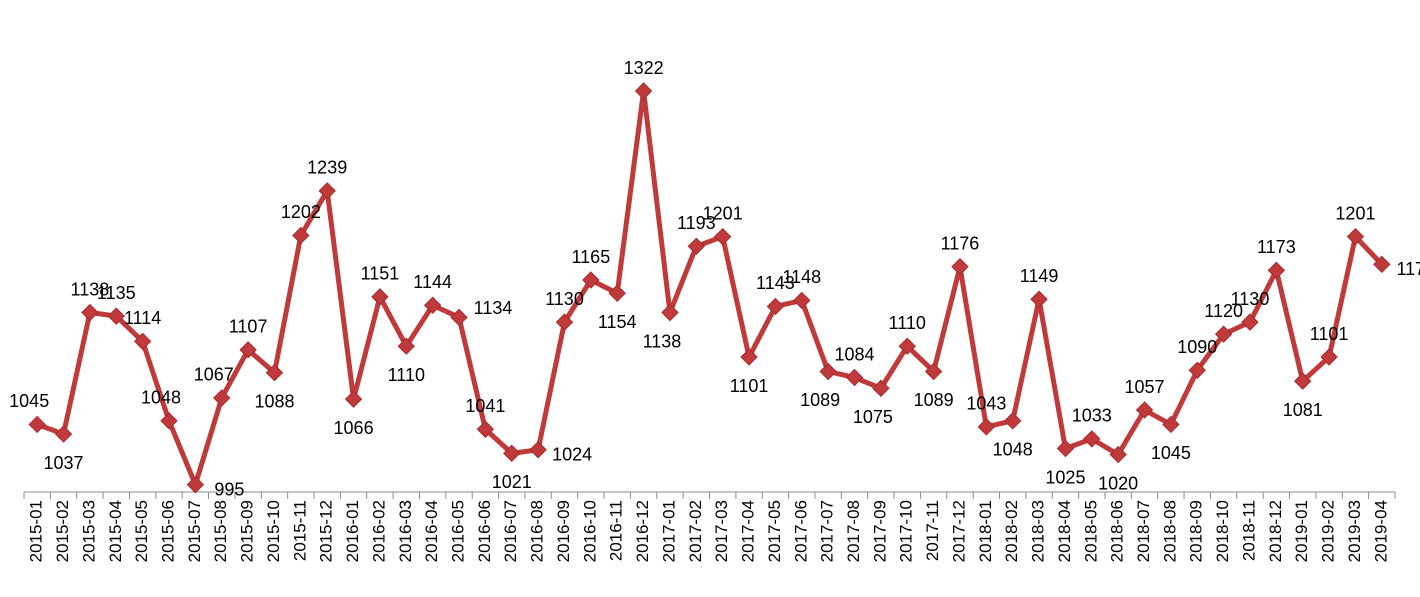 The height and width of the screenshot is (597, 1420). I want to click on data-label: 1154, so click(617, 322).